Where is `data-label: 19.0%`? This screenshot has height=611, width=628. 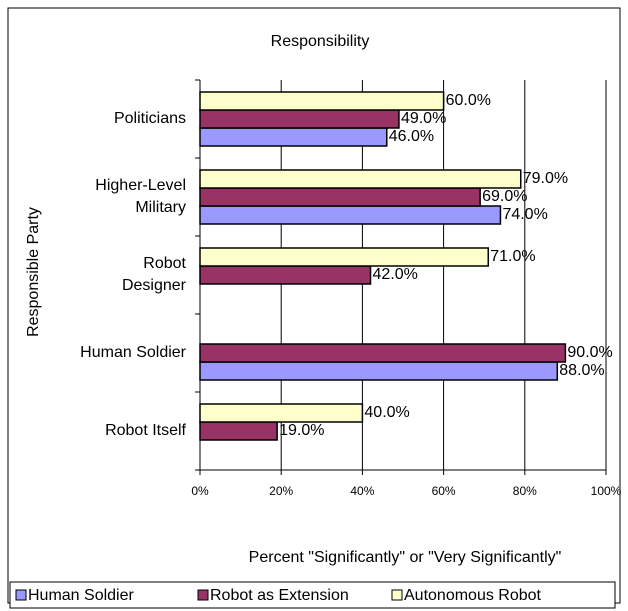
data-label: 19.0% is located at coordinates (301, 430).